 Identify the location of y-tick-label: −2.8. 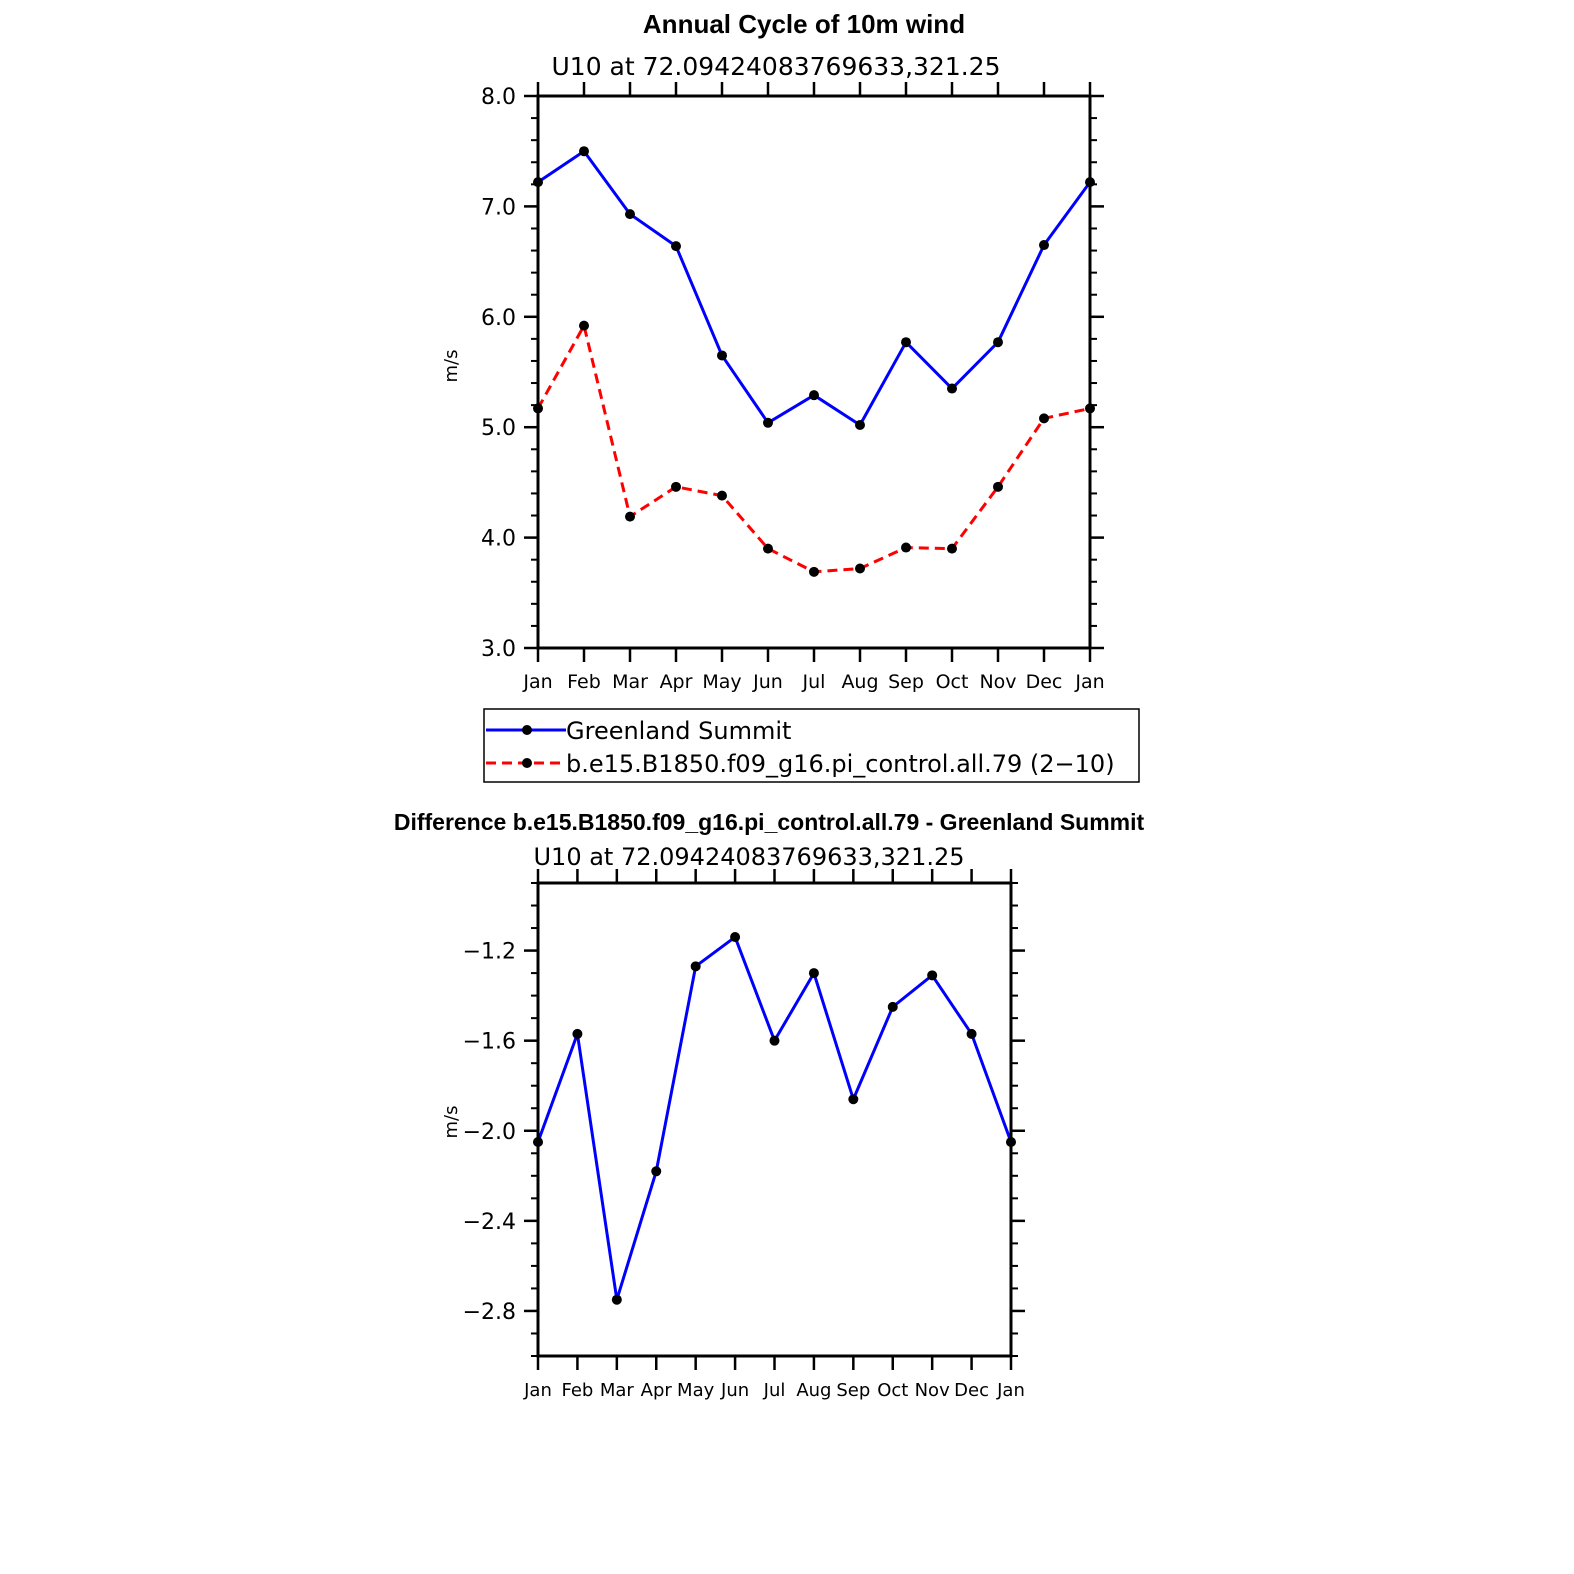
(489, 1312).